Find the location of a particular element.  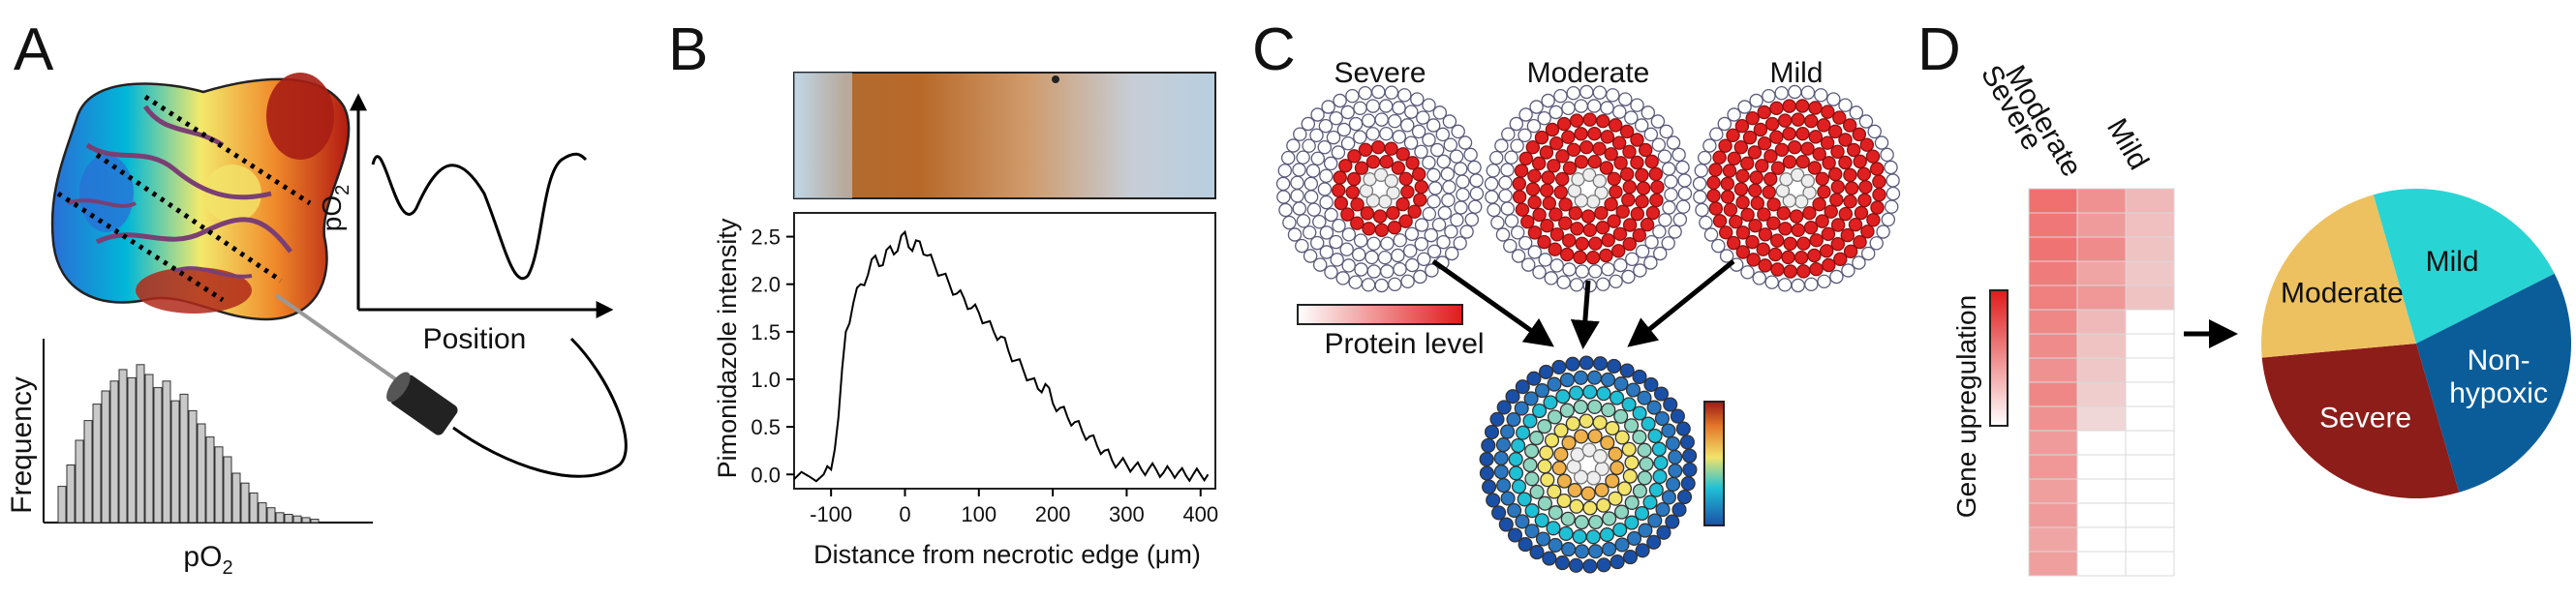

protein-level-label: Protein level is located at coordinates (1404, 344).